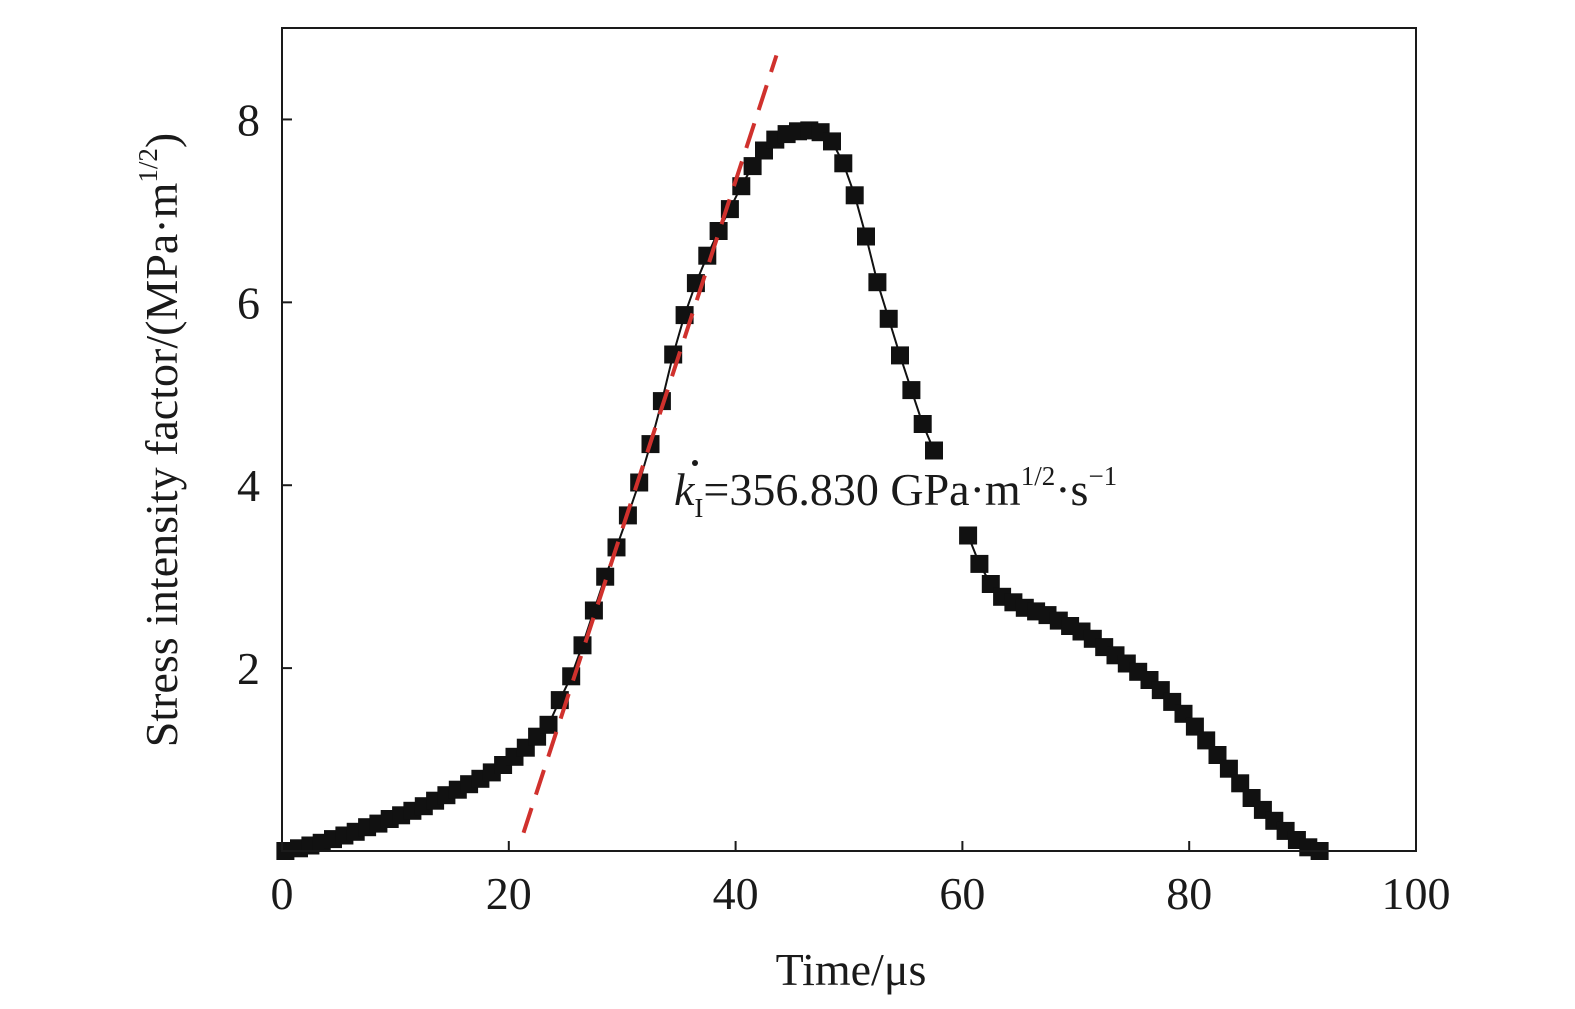 Image resolution: width=1575 pixels, height=1009 pixels. Describe the element at coordinates (248, 485) in the screenshot. I see `y-tick-label: 4` at that location.